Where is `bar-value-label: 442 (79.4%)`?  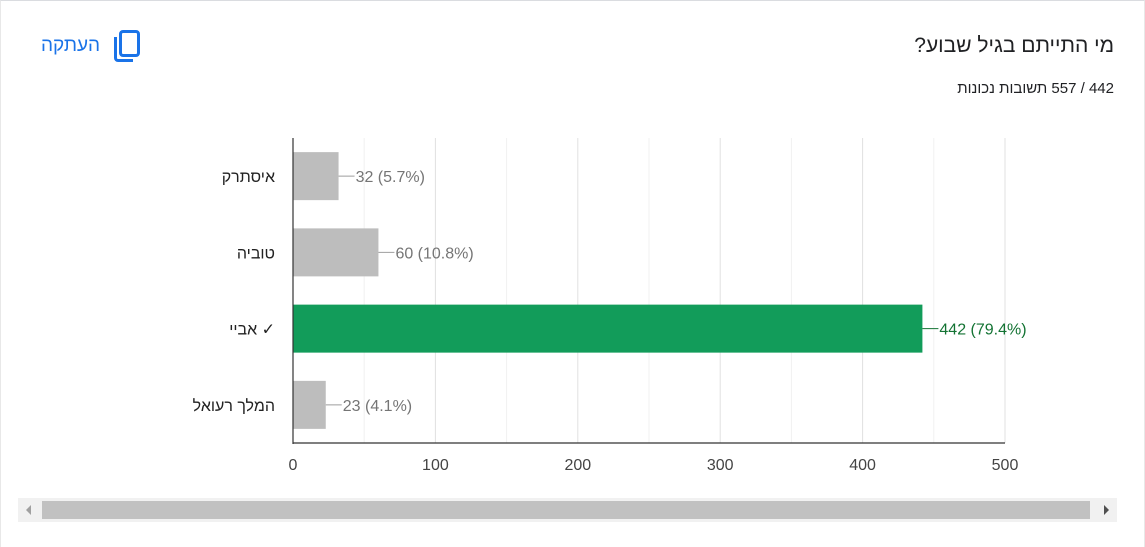 bar-value-label: 442 (79.4%) is located at coordinates (982, 330).